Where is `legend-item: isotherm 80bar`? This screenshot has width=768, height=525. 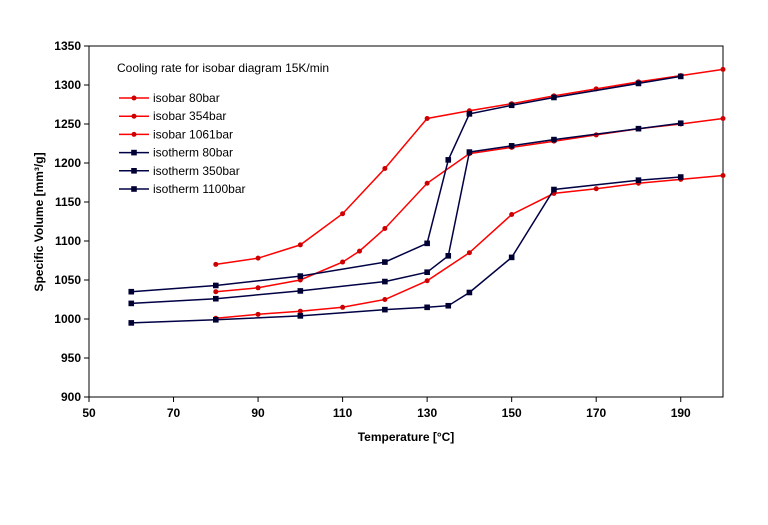
legend-item: isotherm 80bar is located at coordinates (176, 153).